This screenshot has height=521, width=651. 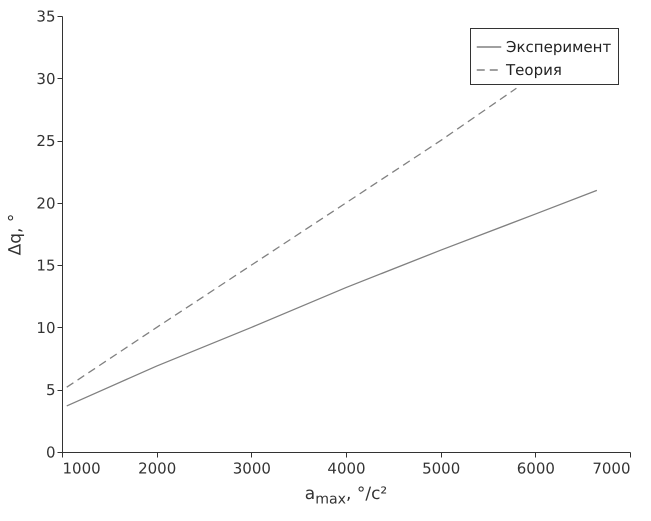 I want to click on y-tick-label: 15, so click(x=46, y=265).